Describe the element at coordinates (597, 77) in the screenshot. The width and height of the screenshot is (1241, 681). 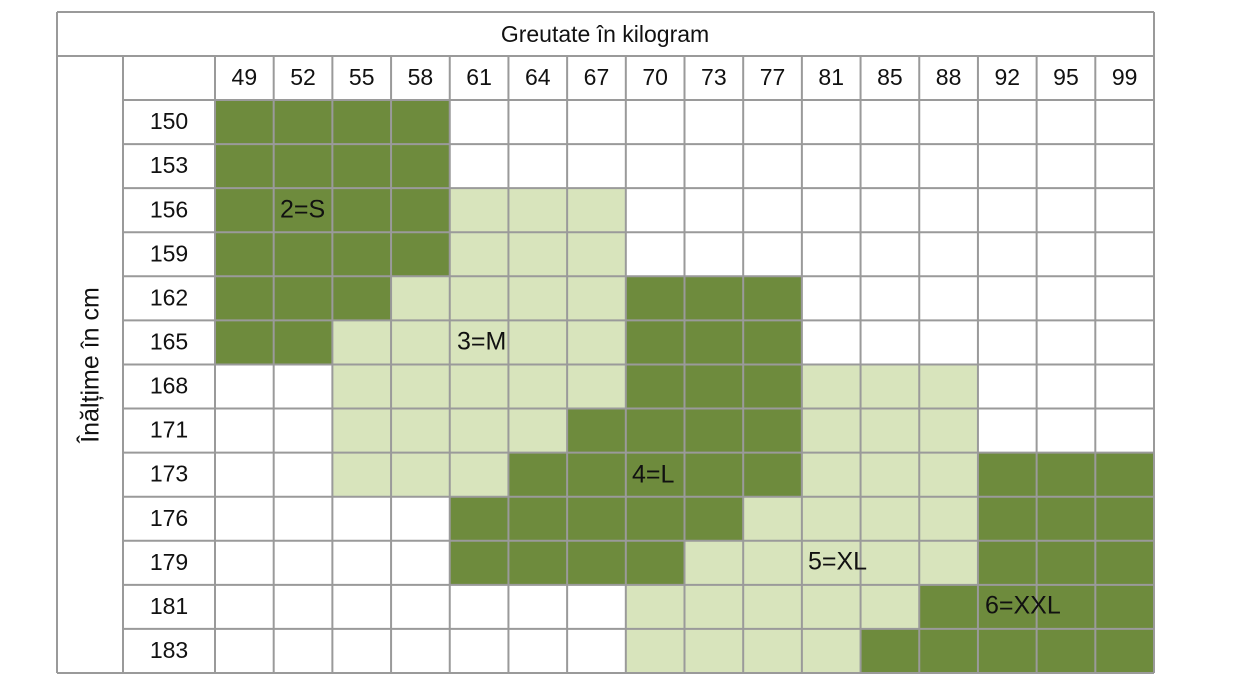
I see `column-header: 67` at that location.